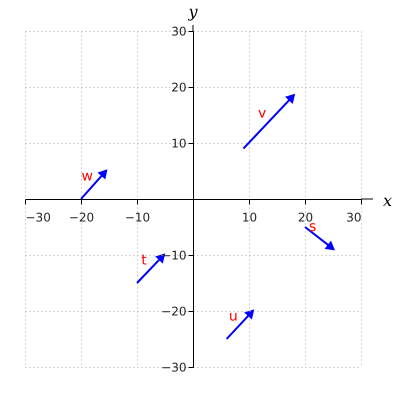  Describe the element at coordinates (178, 143) in the screenshot. I see `y-tick-label: 10` at that location.